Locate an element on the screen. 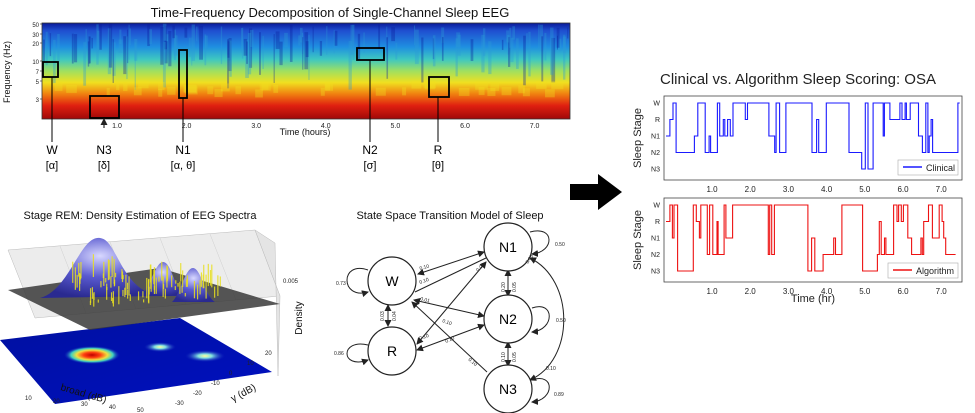 Image resolution: width=975 pixels, height=413 pixels. spectrogram-x-ticks: 1.0 2.0 3.0 4.0 5.0 6.0 7.0 is located at coordinates (325, 126).